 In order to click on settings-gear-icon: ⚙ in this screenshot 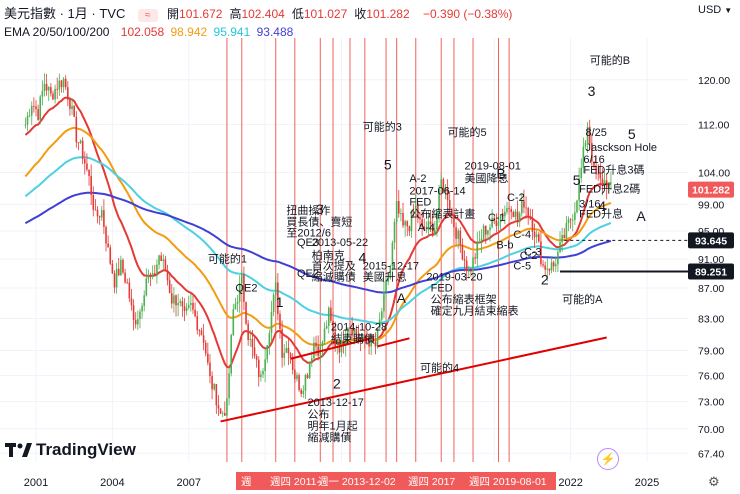, I will do `click(714, 481)`.